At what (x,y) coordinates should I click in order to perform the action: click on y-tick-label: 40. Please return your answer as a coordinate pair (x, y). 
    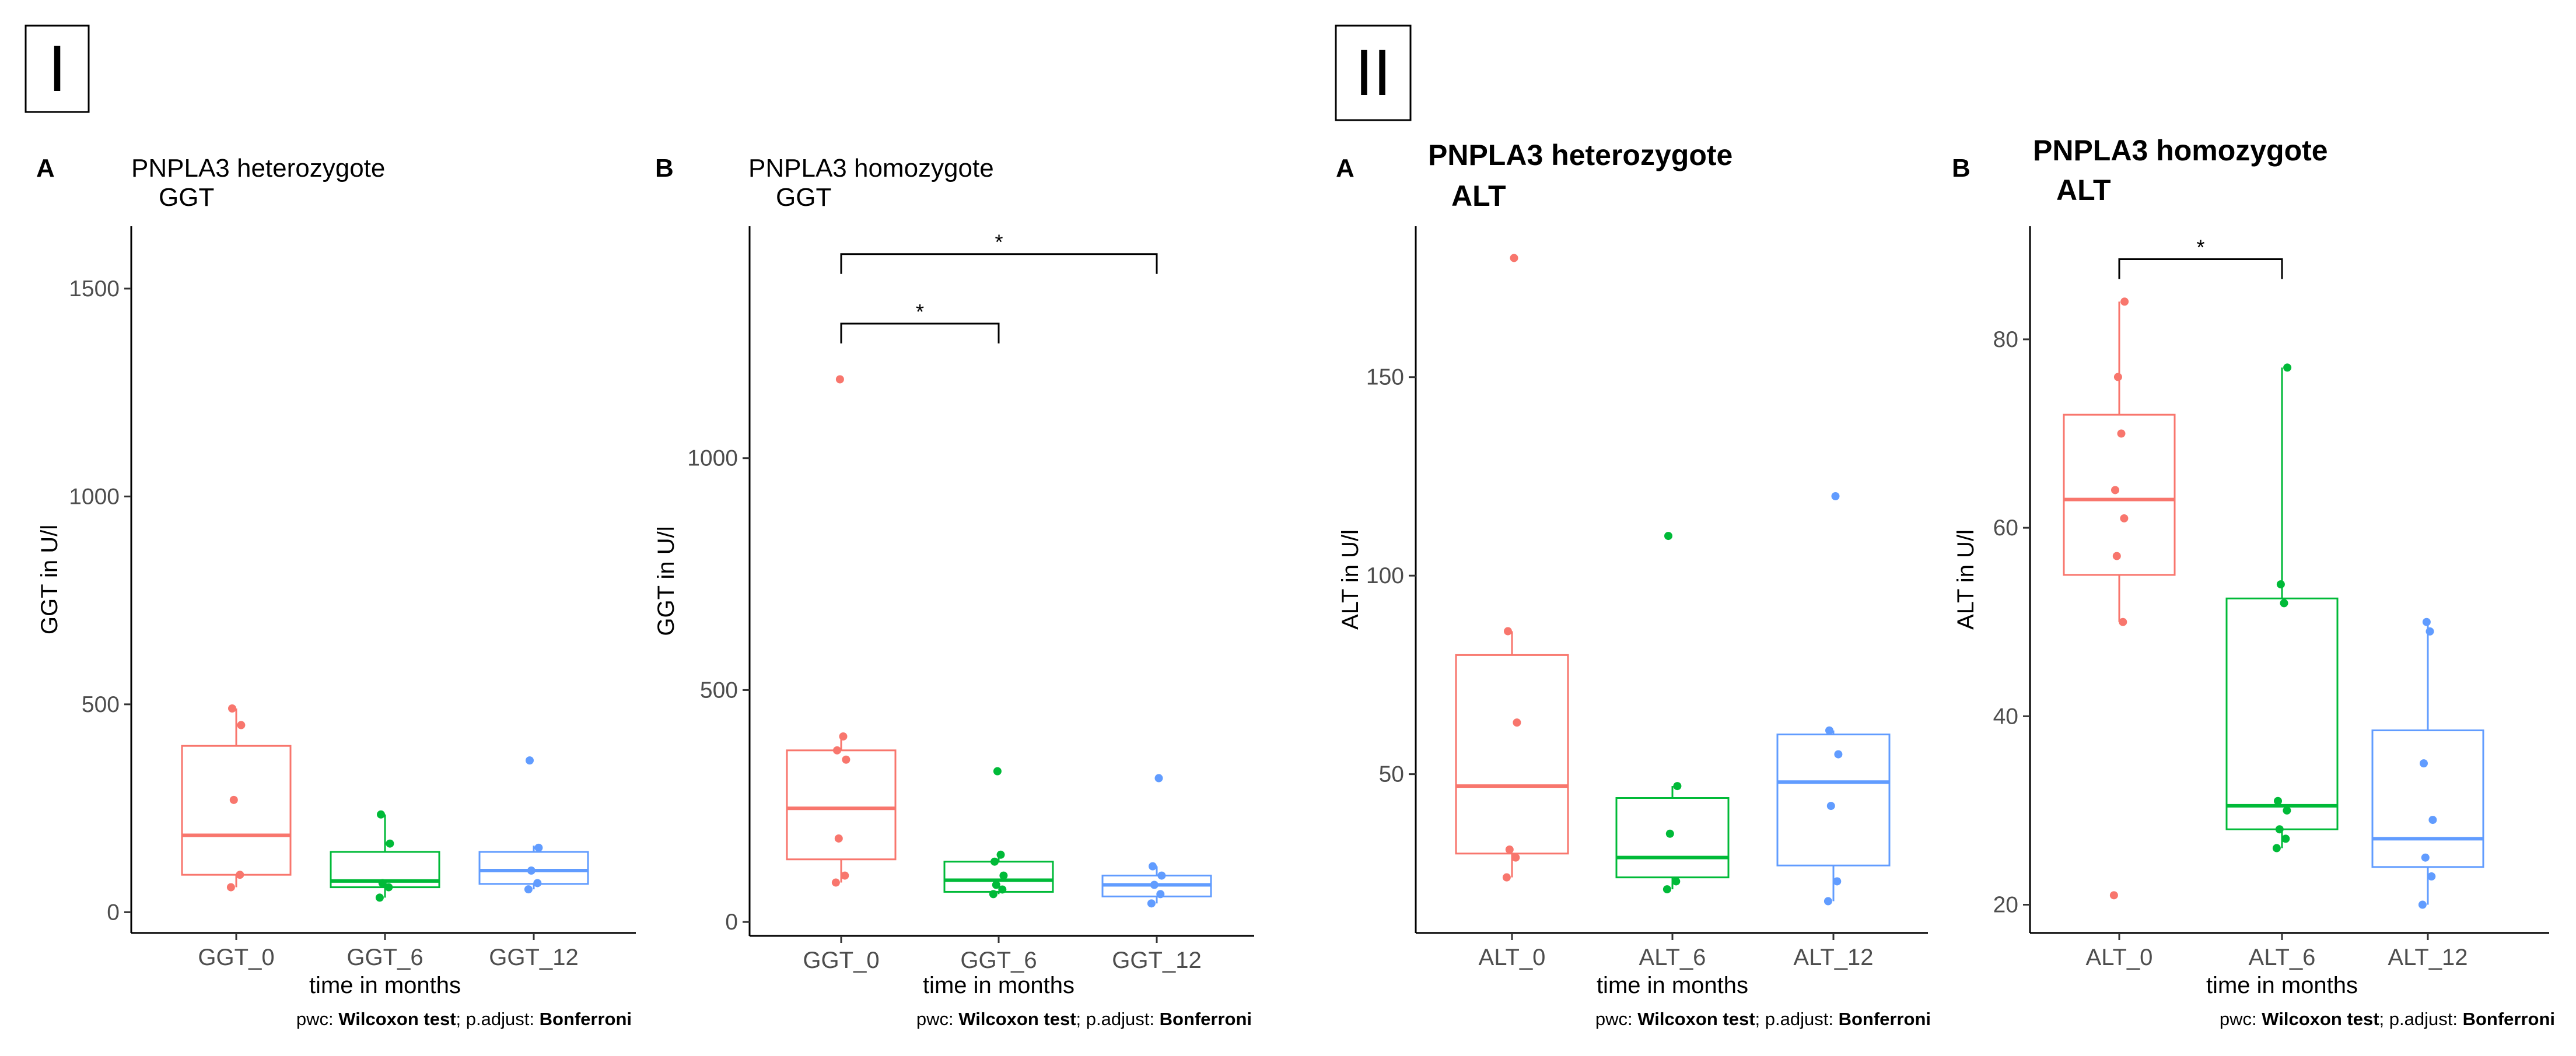
    Looking at the image, I should click on (2006, 716).